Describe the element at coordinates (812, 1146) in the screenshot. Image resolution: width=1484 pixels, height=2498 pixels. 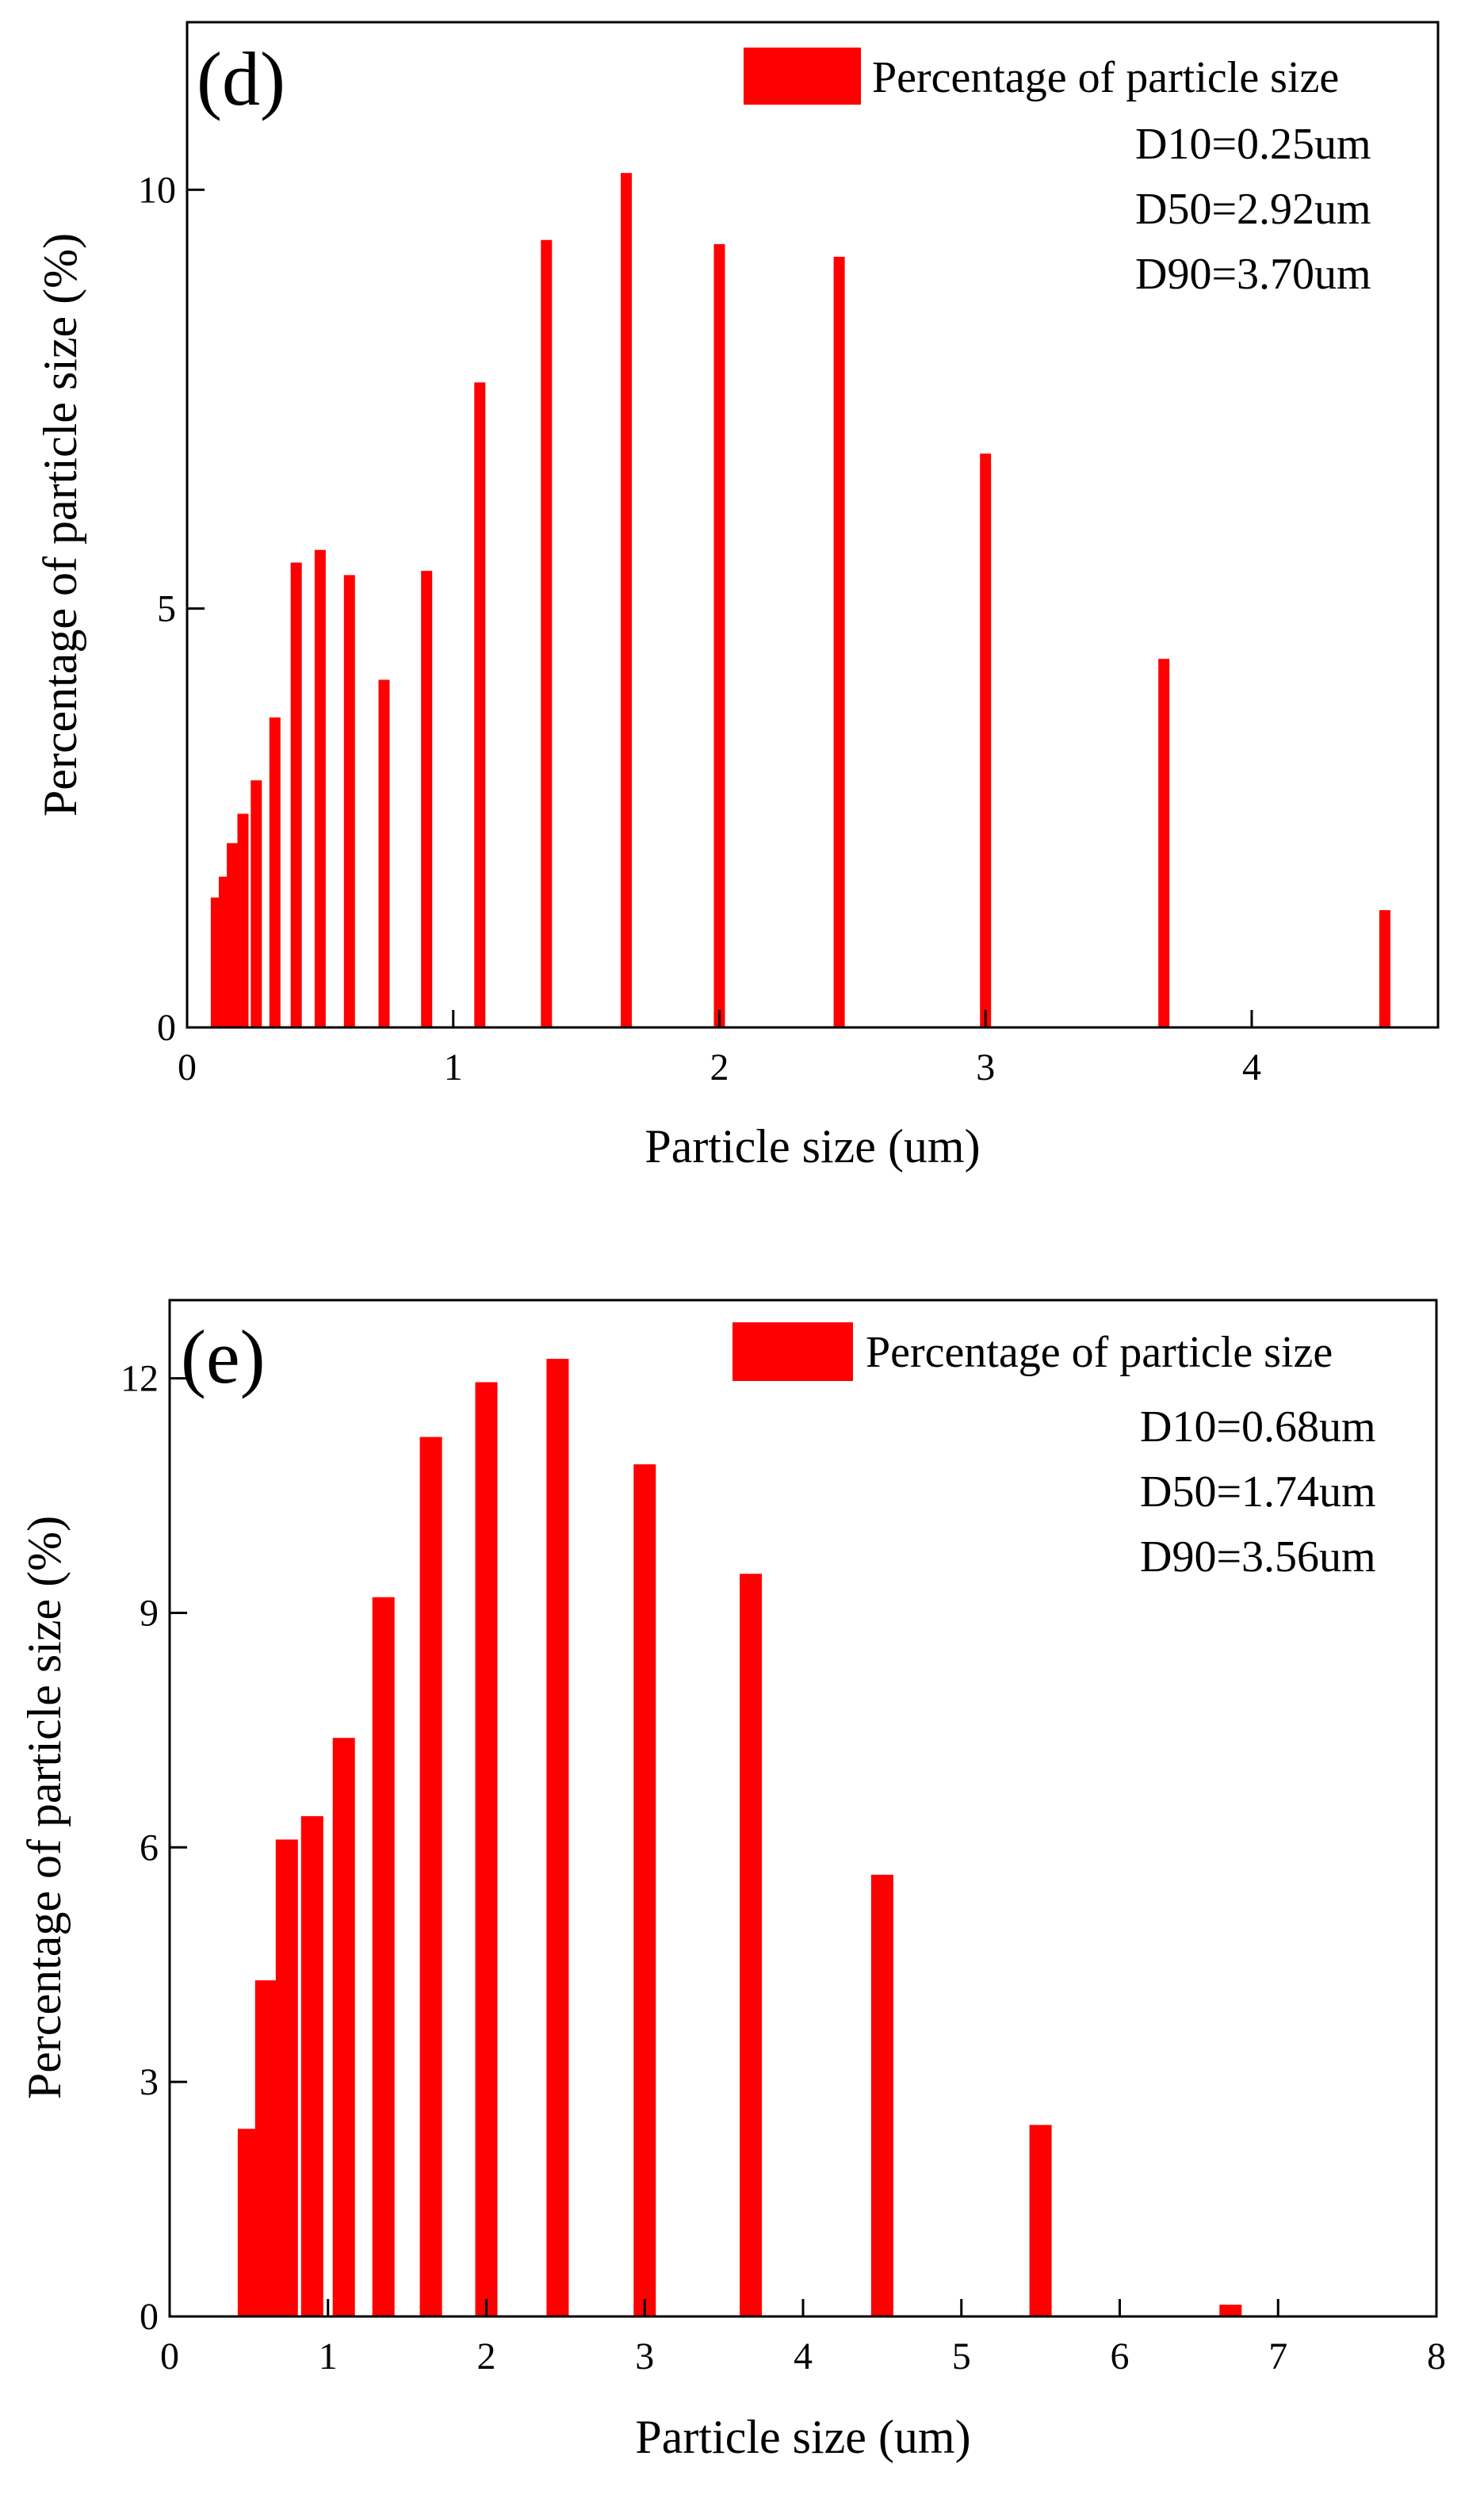
I see `x-axis-label-d: Particle size (um)` at that location.